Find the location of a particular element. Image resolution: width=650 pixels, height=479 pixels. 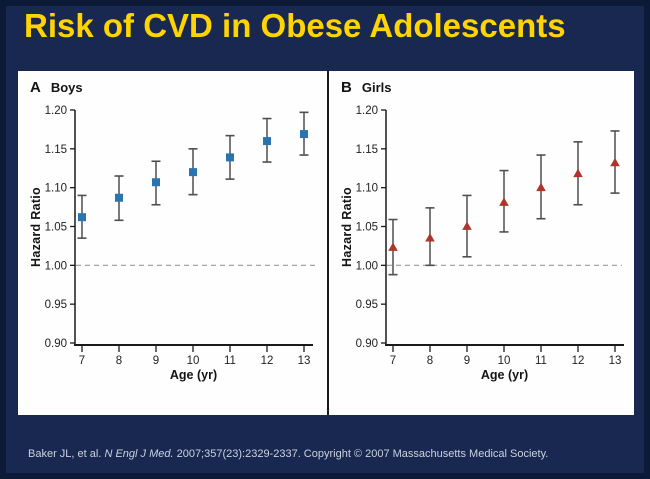

x-axis-label-boys: Age (yr) is located at coordinates (193, 375).